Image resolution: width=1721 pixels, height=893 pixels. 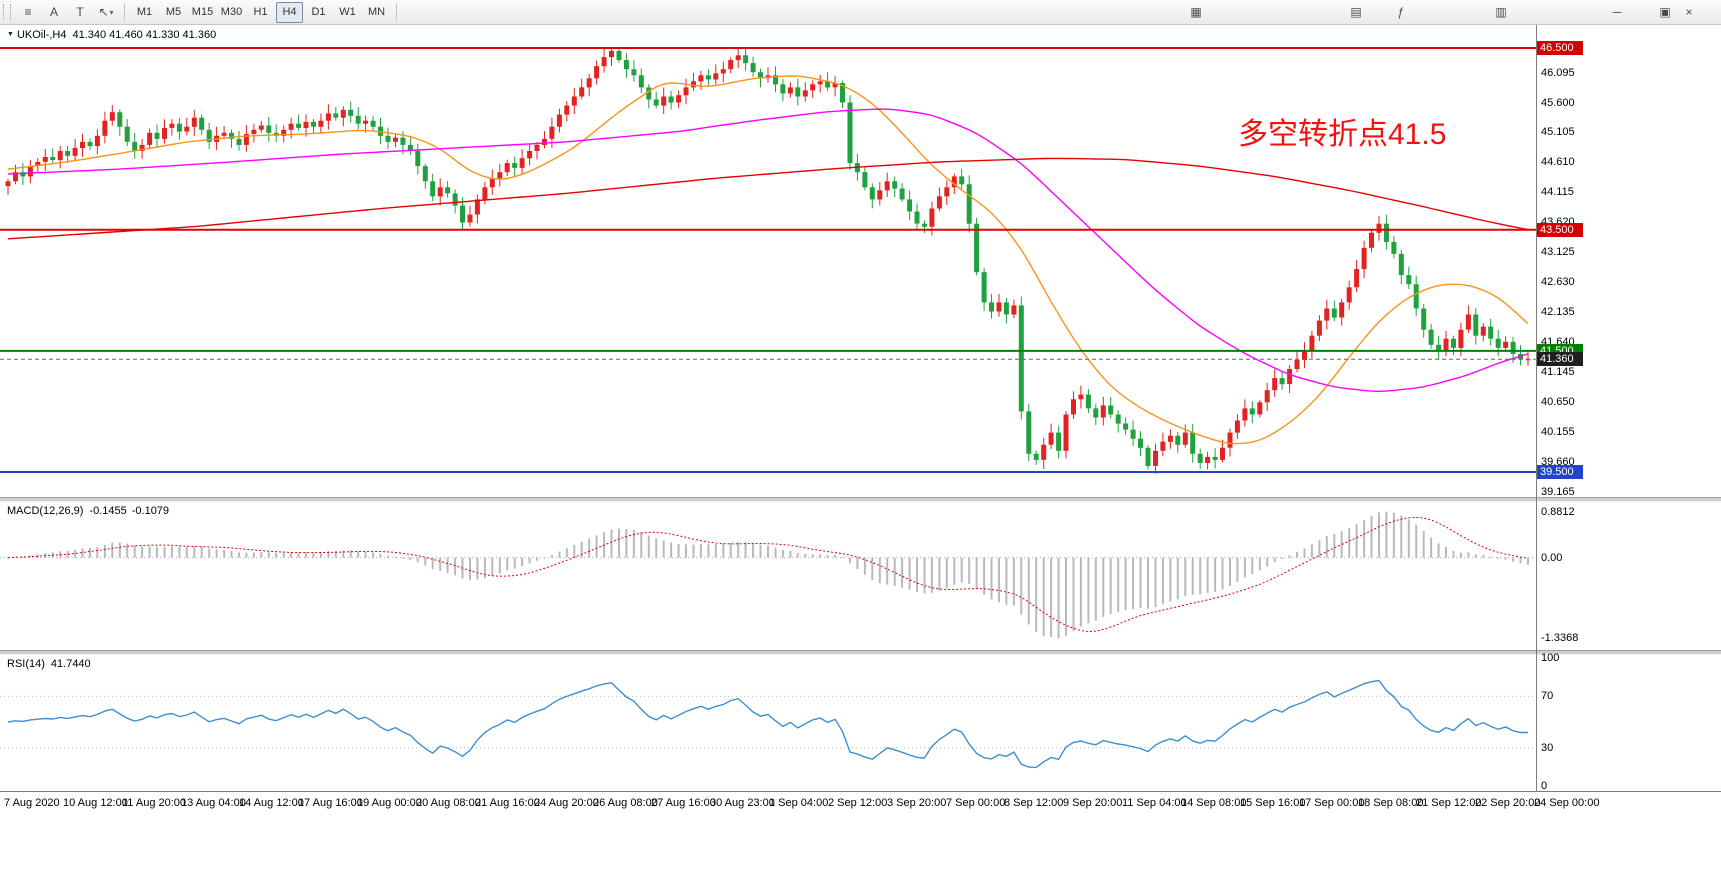 What do you see at coordinates (860, 12) in the screenshot?
I see `toolbar: ≡ A T ↖ ▾ M1 M5 M15 M30 H1 H4 D1 W1 MN ▦ ▤ ƒ ▥ ─ ▣ ×` at bounding box center [860, 12].